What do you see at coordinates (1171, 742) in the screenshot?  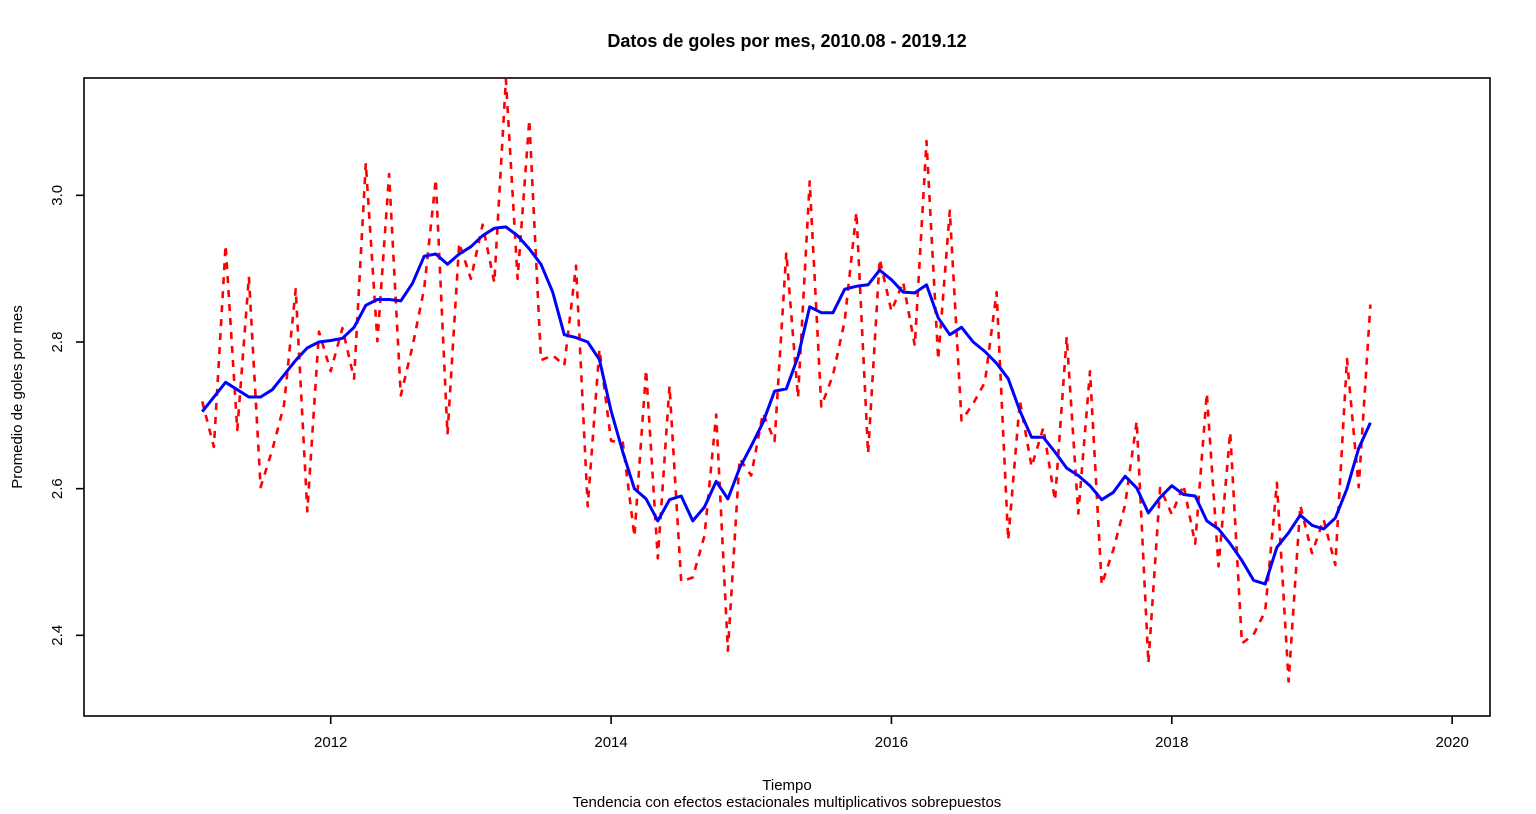 I see `x-tick-label: 2018` at bounding box center [1171, 742].